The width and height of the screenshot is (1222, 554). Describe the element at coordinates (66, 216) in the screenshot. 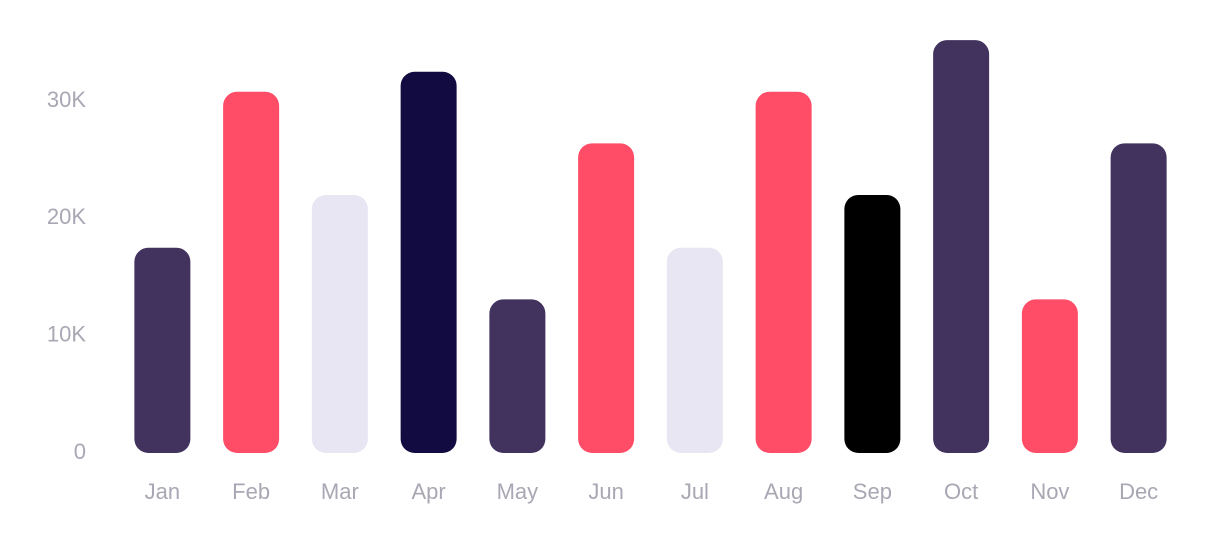

I see `y-tick-label: 20K` at that location.